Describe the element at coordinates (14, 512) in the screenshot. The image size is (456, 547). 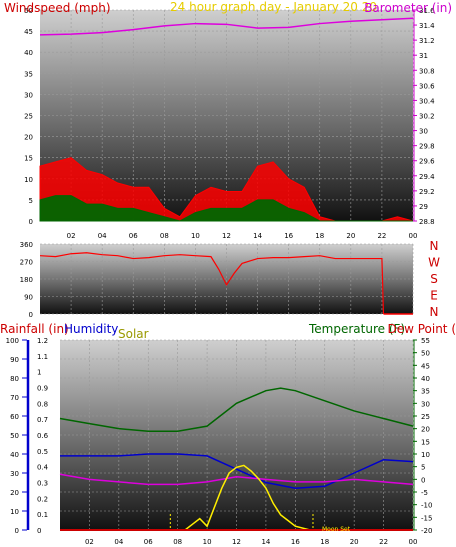
I see `humidity-tick: 10` at that location.